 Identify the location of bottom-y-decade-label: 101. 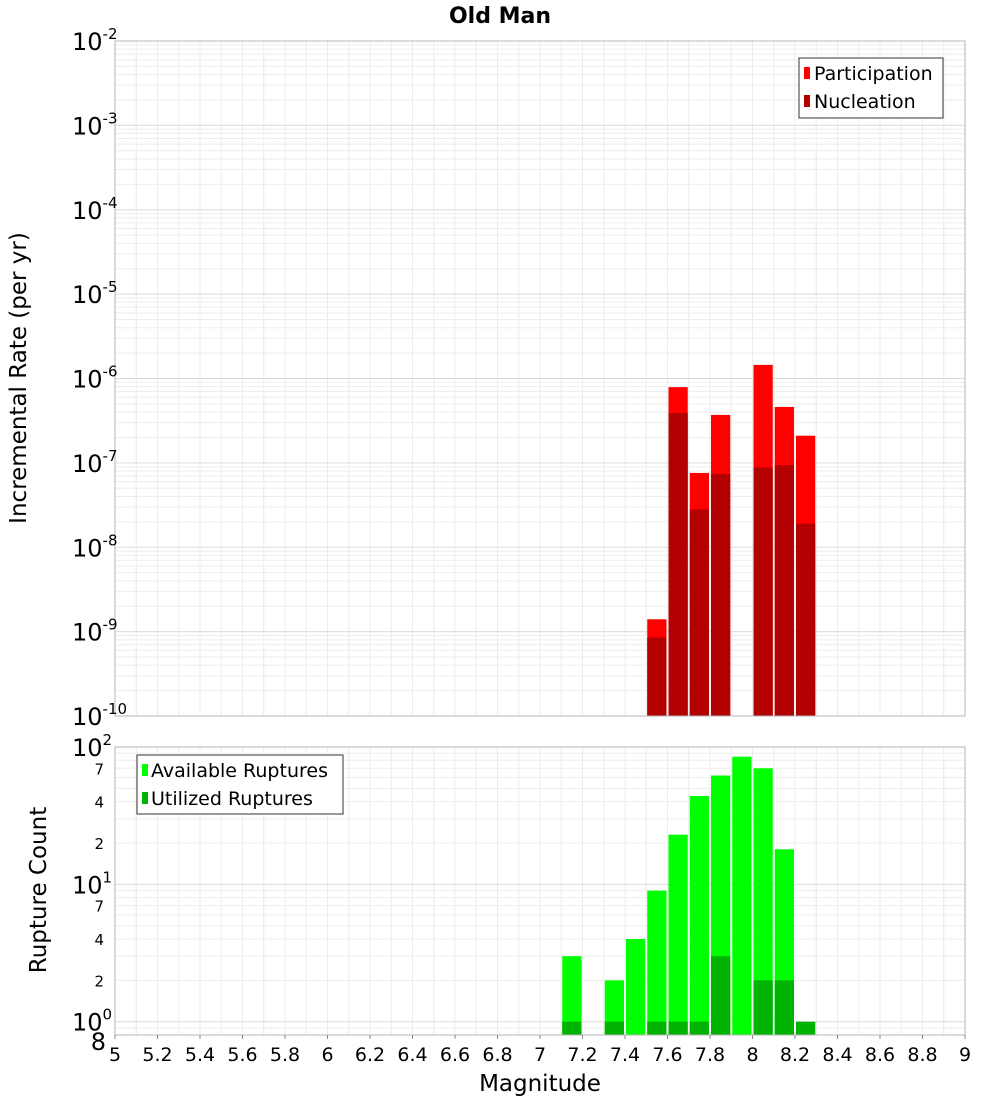
(92, 883).